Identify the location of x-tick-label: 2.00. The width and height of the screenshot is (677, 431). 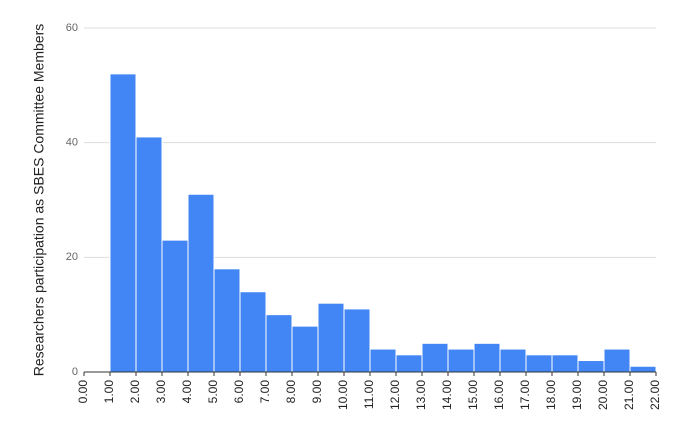
(135, 392).